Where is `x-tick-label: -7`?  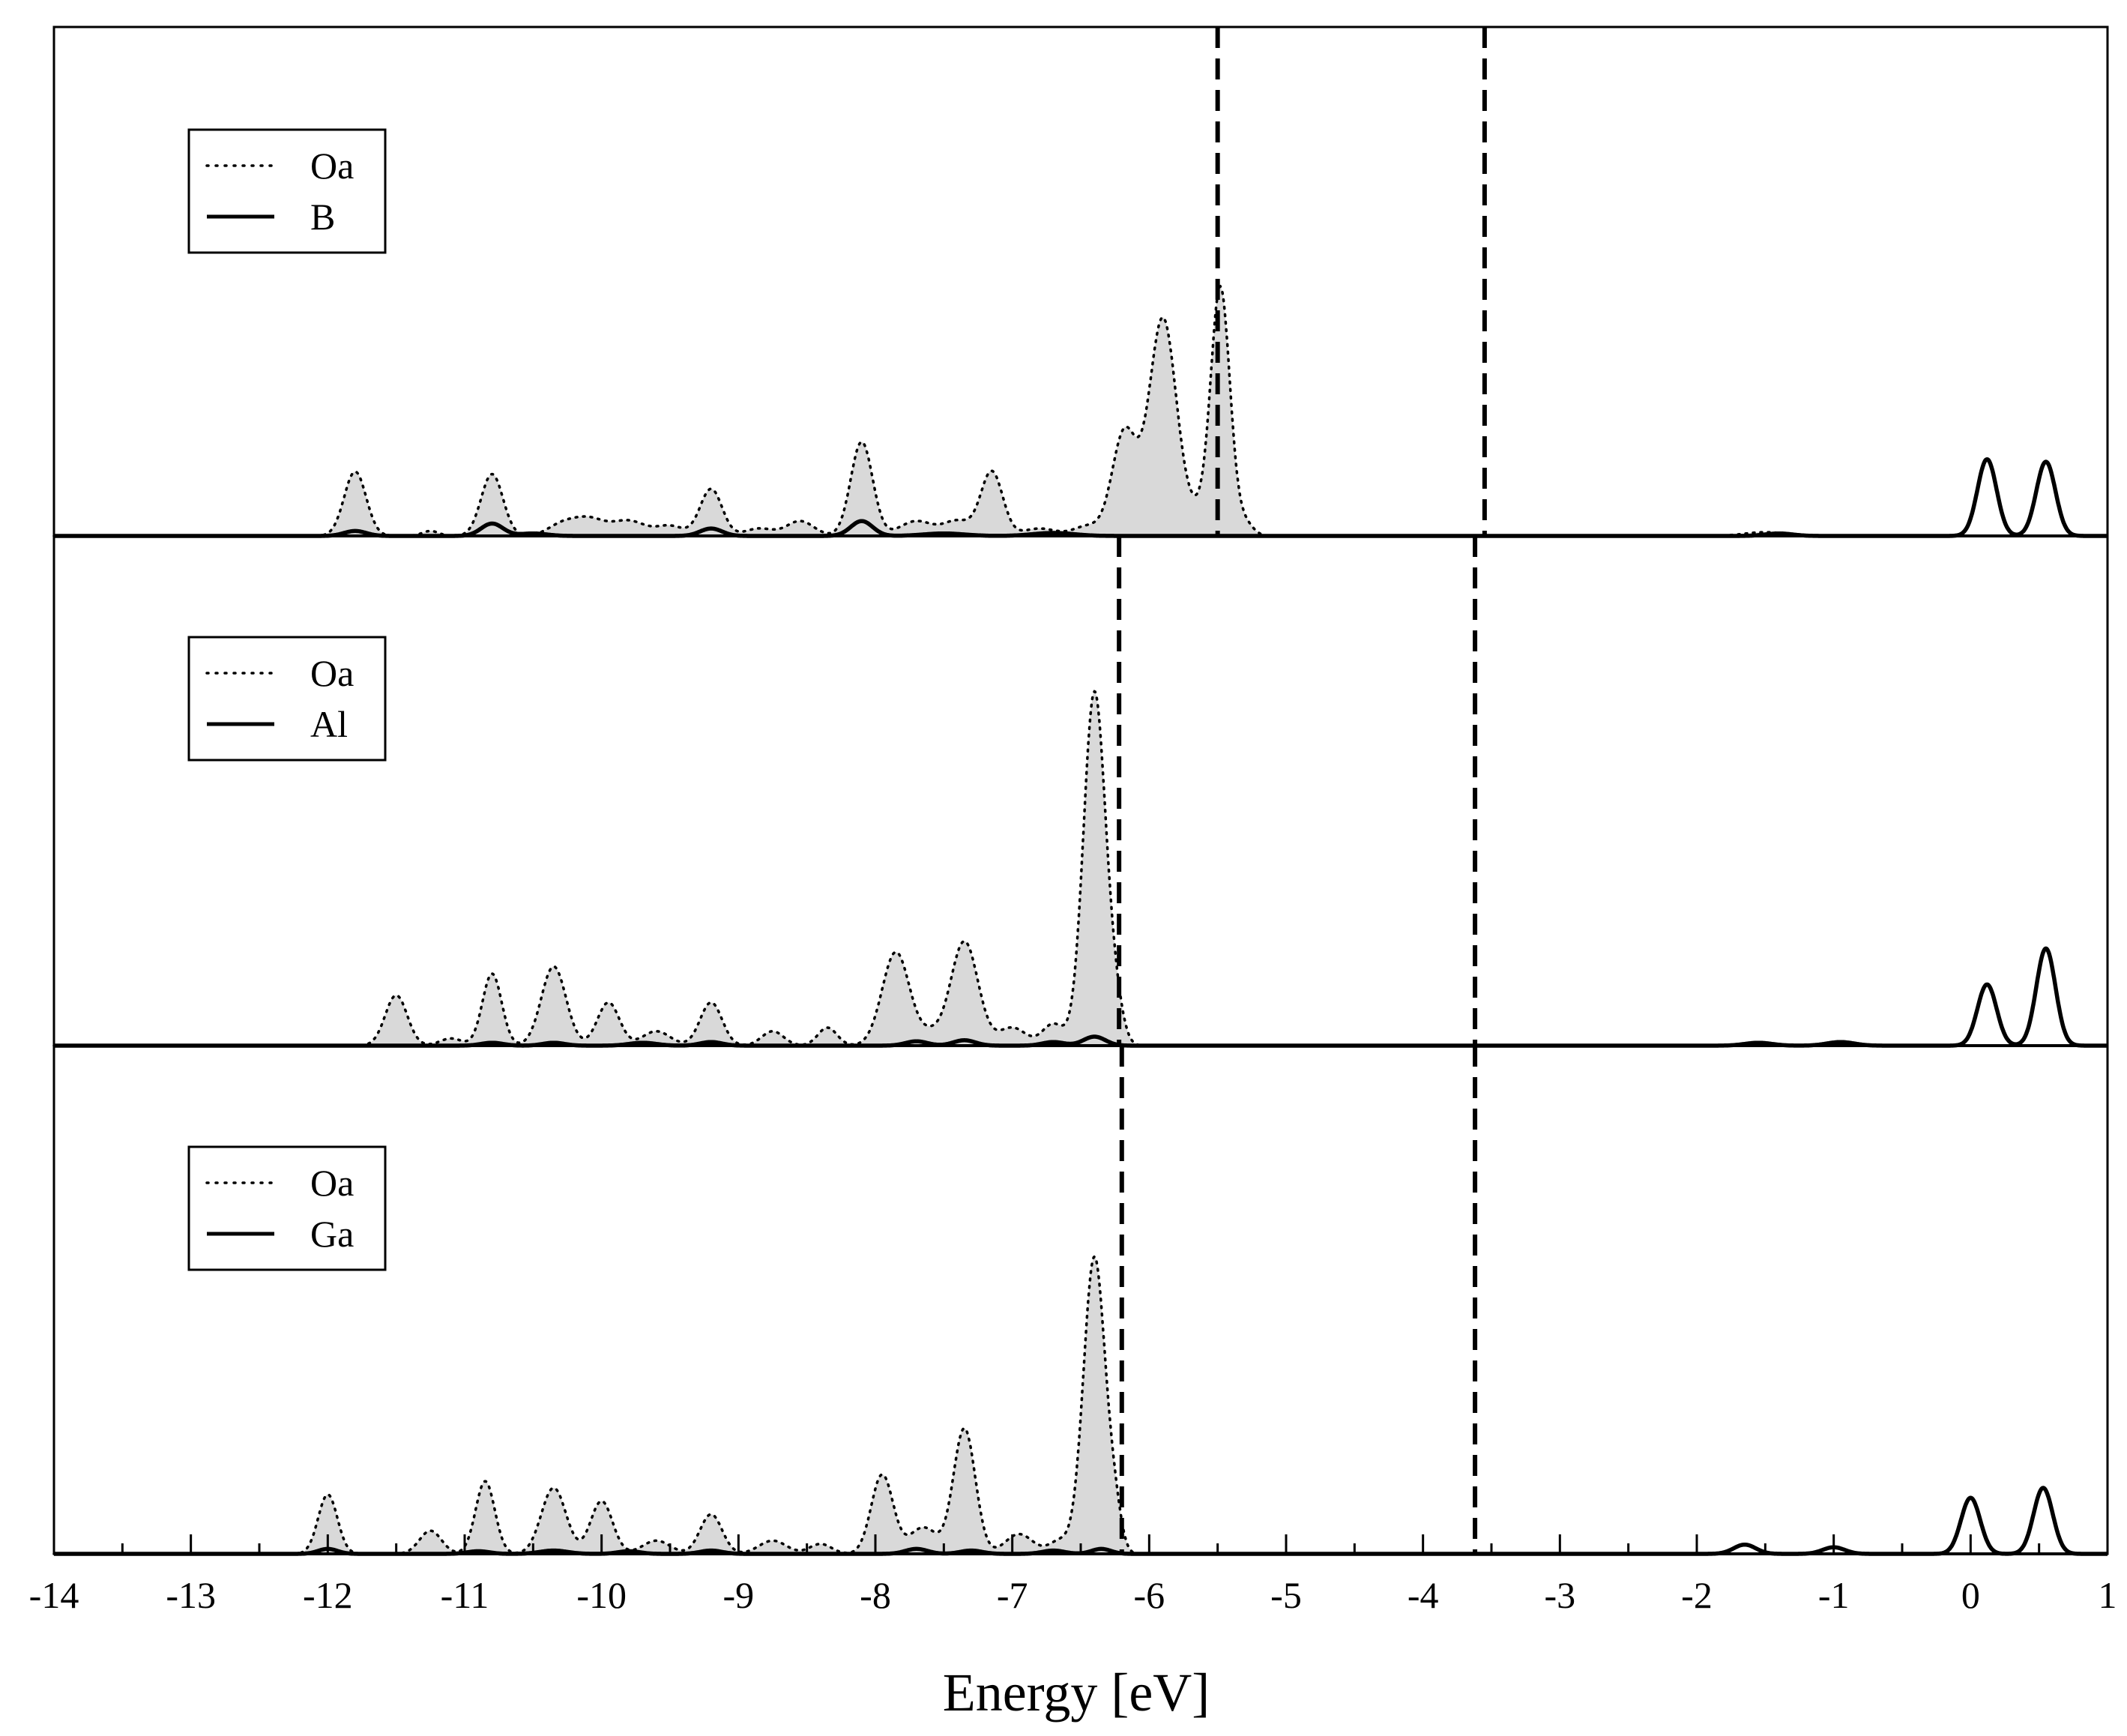
x-tick-label: -7 is located at coordinates (1013, 1595).